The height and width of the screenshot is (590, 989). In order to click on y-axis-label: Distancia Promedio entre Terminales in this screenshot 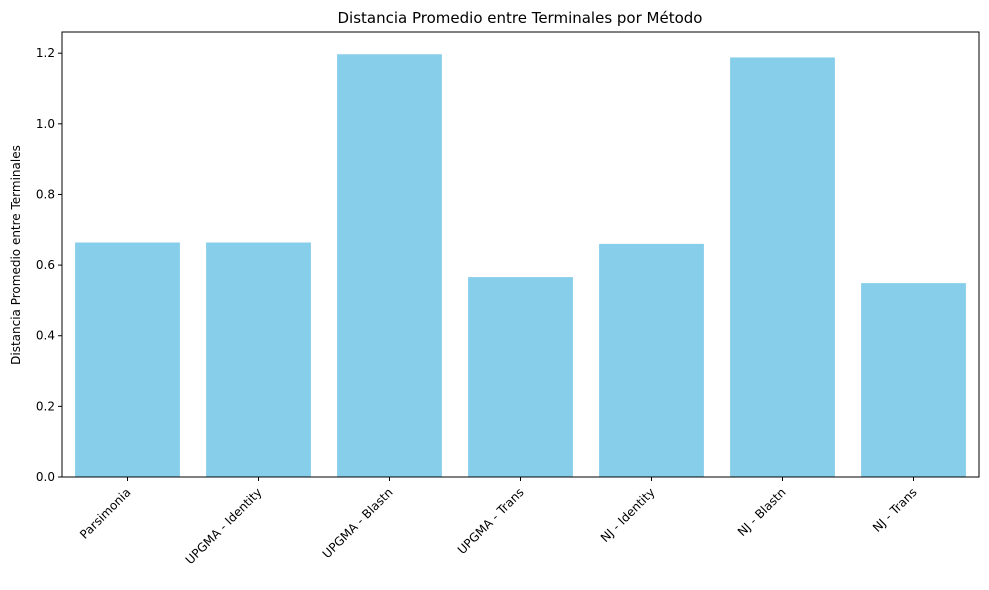, I will do `click(16, 255)`.